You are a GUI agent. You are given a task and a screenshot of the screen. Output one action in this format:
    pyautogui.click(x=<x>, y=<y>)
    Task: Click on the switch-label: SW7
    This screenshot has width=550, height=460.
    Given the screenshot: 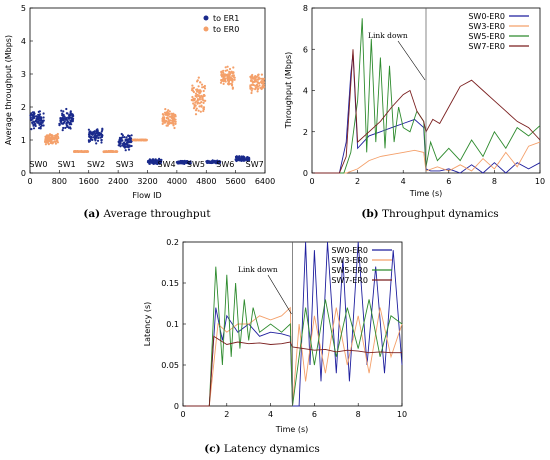 What is the action you would take?
    pyautogui.click(x=255, y=164)
    